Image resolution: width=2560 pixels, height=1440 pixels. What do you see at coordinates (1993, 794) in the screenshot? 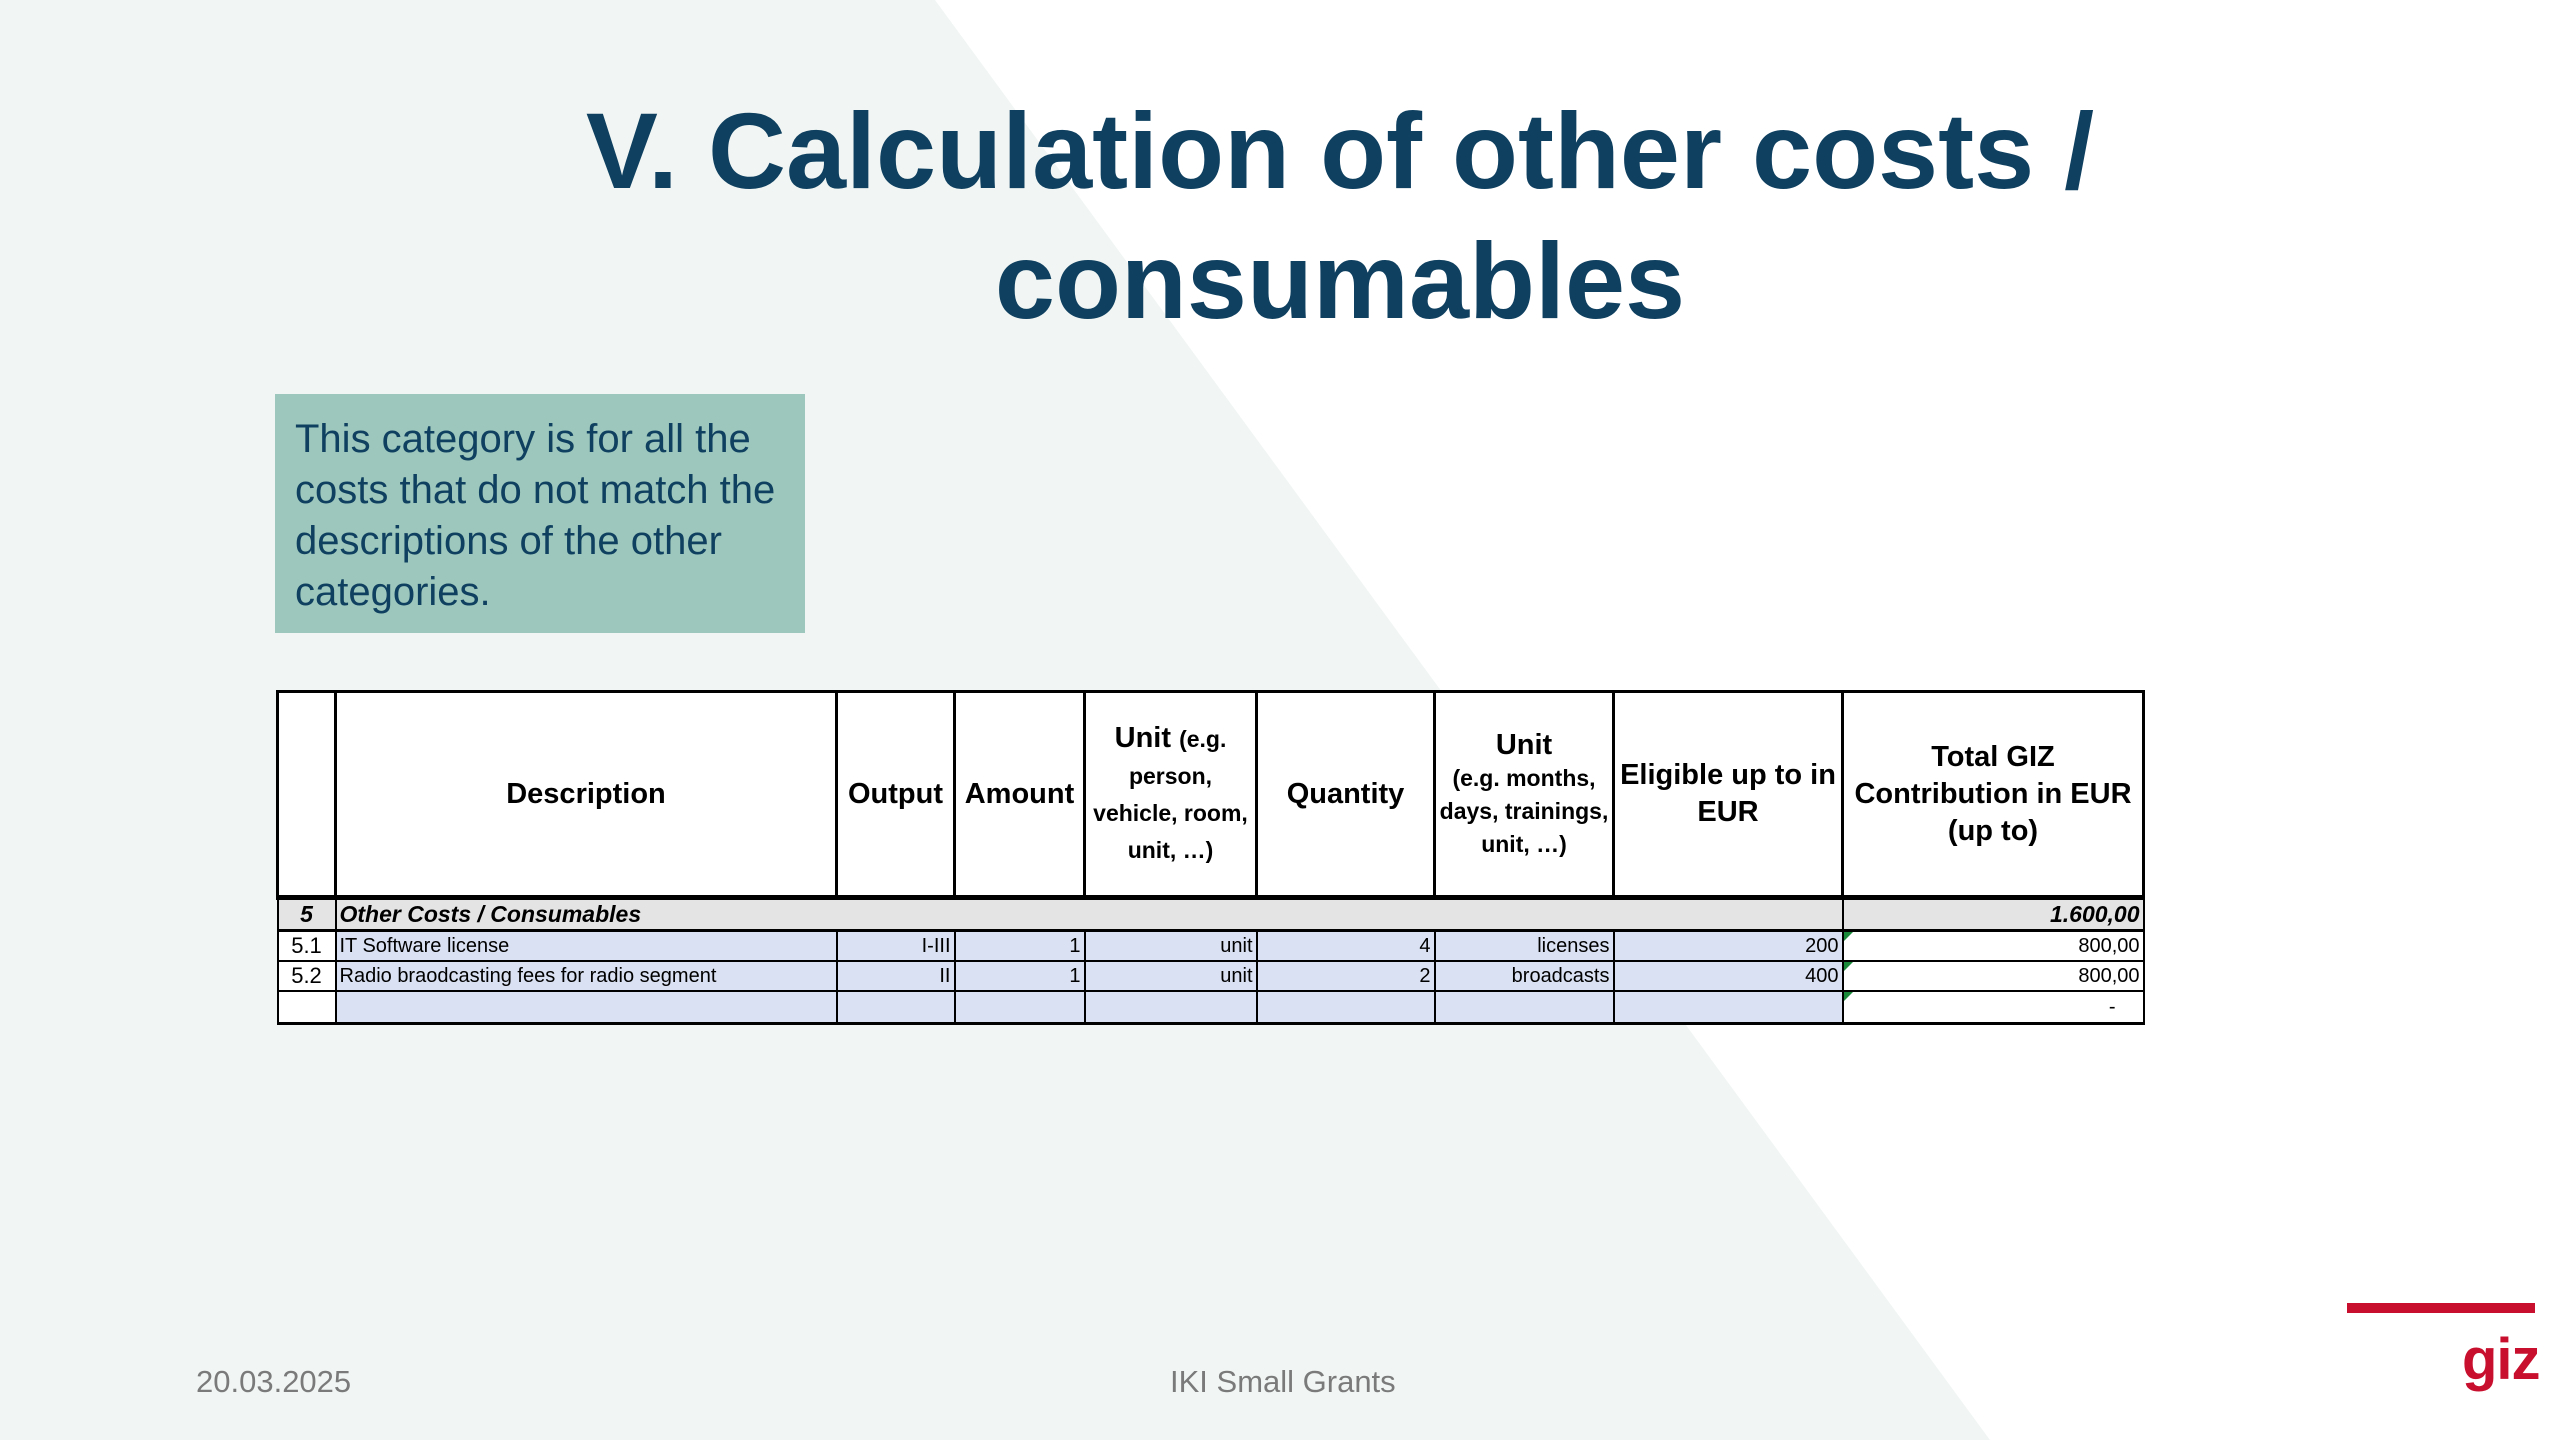
I see `header-total: Total GIZ Contribution in EUR (up to)` at bounding box center [1993, 794].